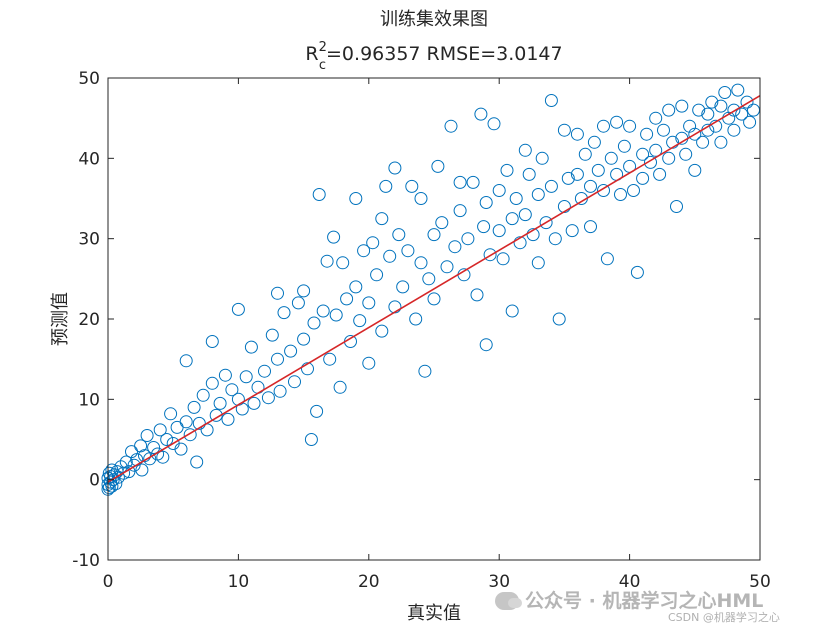 The height and width of the screenshot is (630, 840). Describe the element at coordinates (724, 617) in the screenshot. I see `watermark-sub: CSDN @机器学习之心` at that location.